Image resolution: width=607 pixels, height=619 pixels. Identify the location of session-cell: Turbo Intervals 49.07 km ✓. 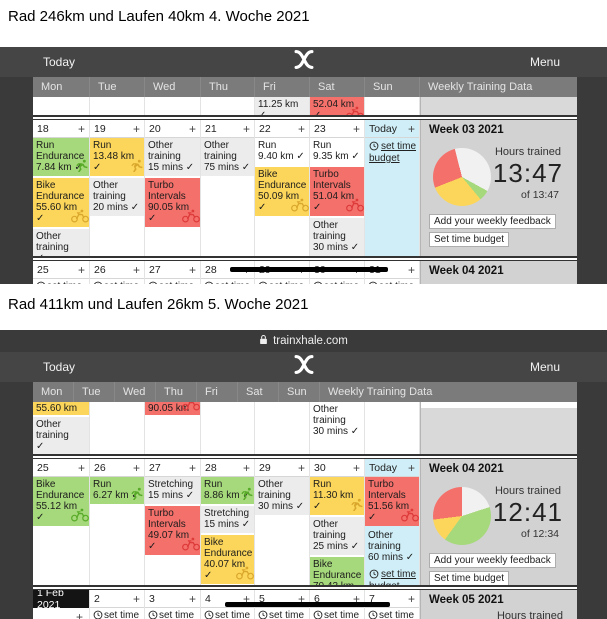
(172, 530).